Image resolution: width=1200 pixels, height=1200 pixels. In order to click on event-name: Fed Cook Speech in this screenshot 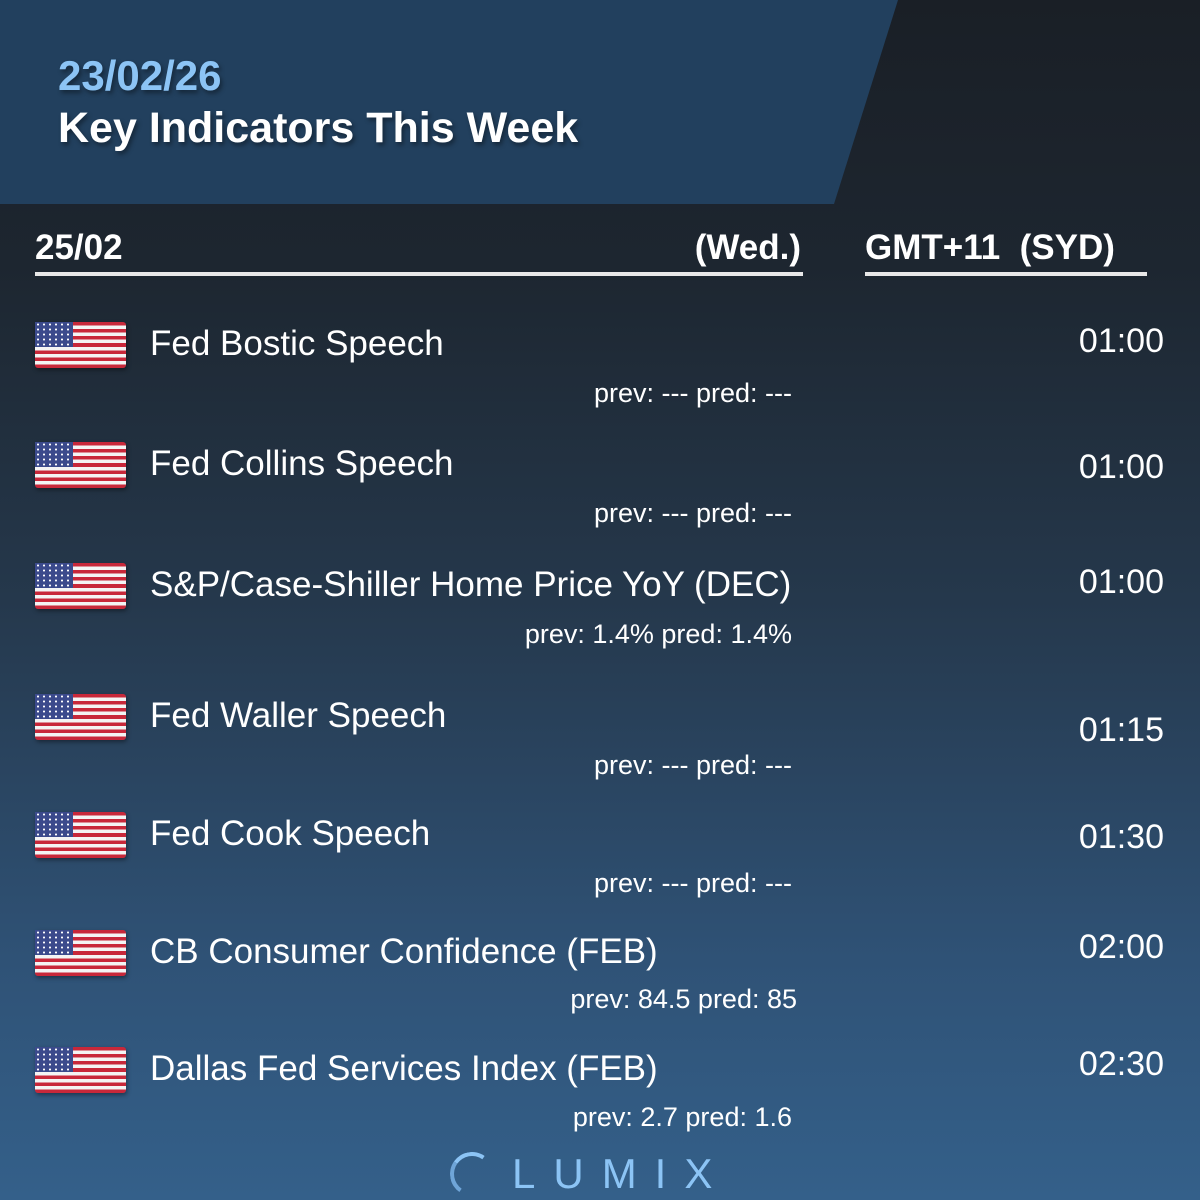, I will do `click(290, 833)`.